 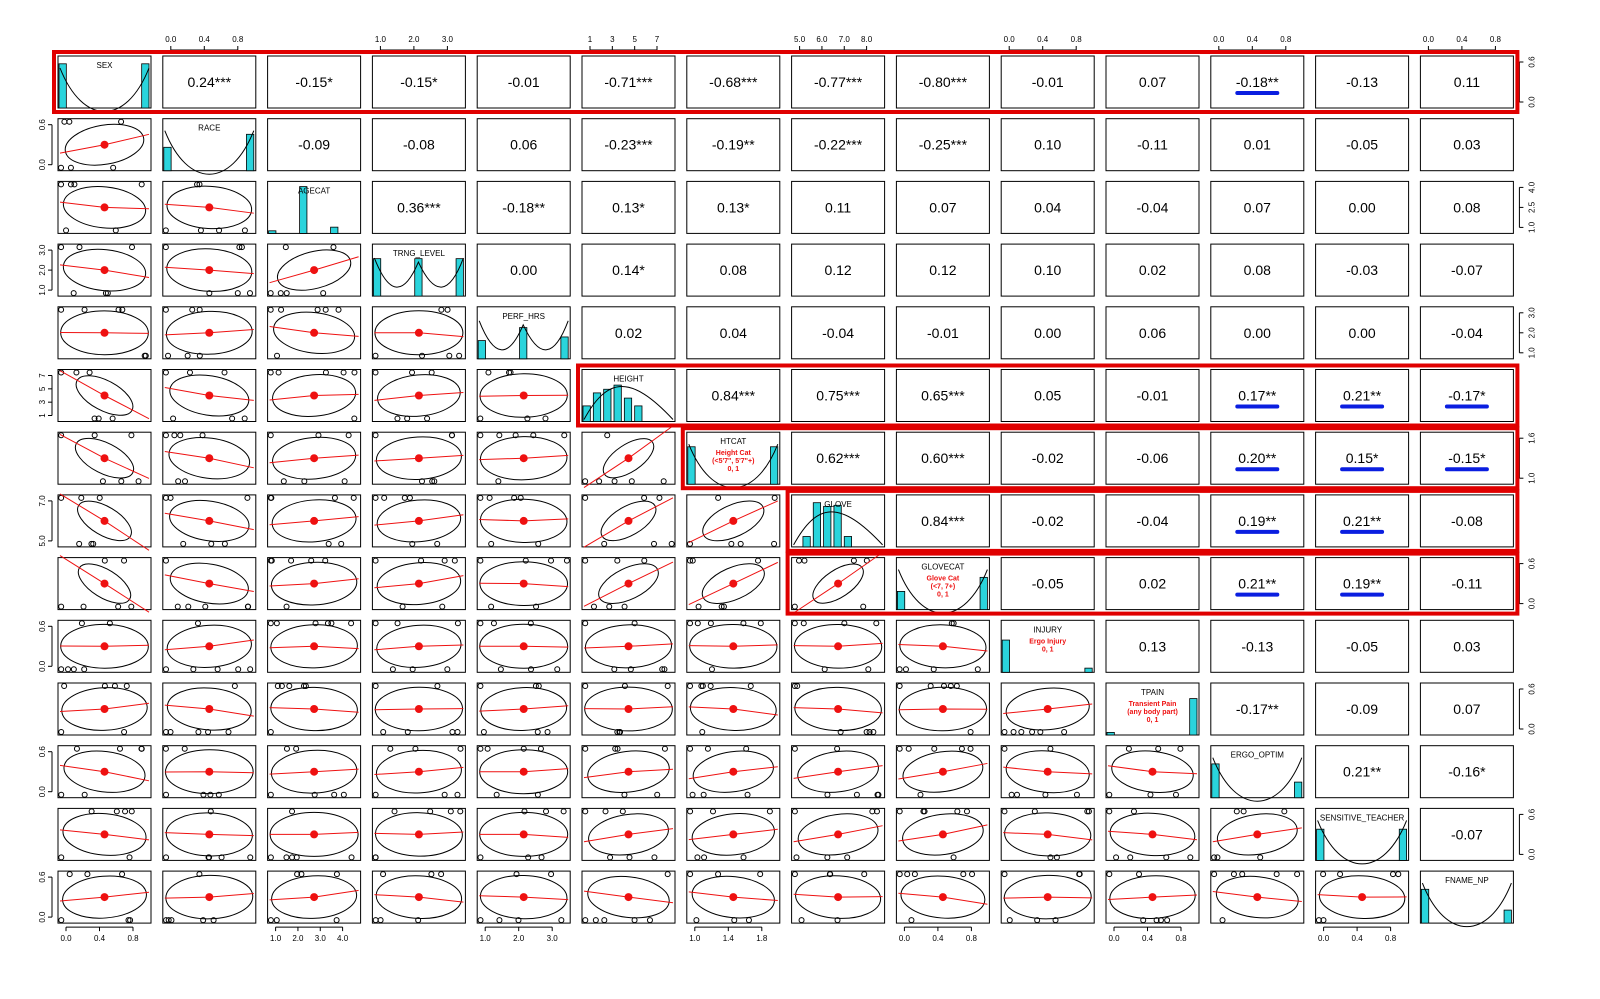 What do you see at coordinates (733, 469) in the screenshot?
I see `variable-sublabel: 0, 1` at bounding box center [733, 469].